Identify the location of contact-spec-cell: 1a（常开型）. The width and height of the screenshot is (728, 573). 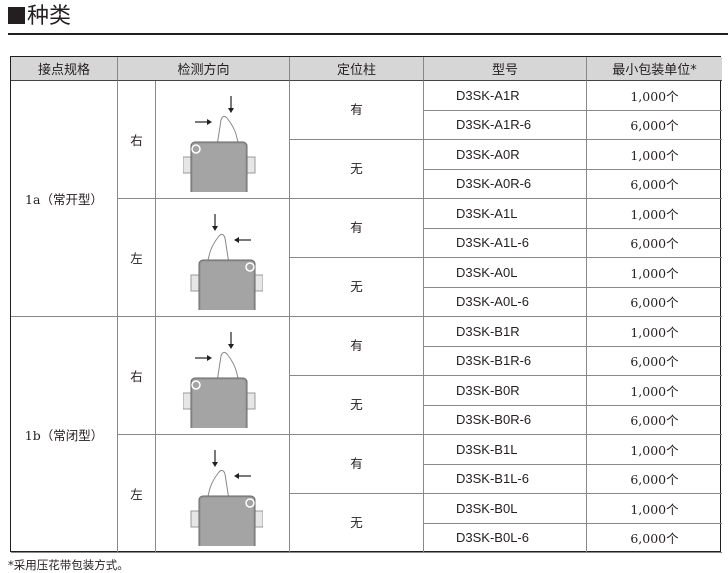
(64, 199).